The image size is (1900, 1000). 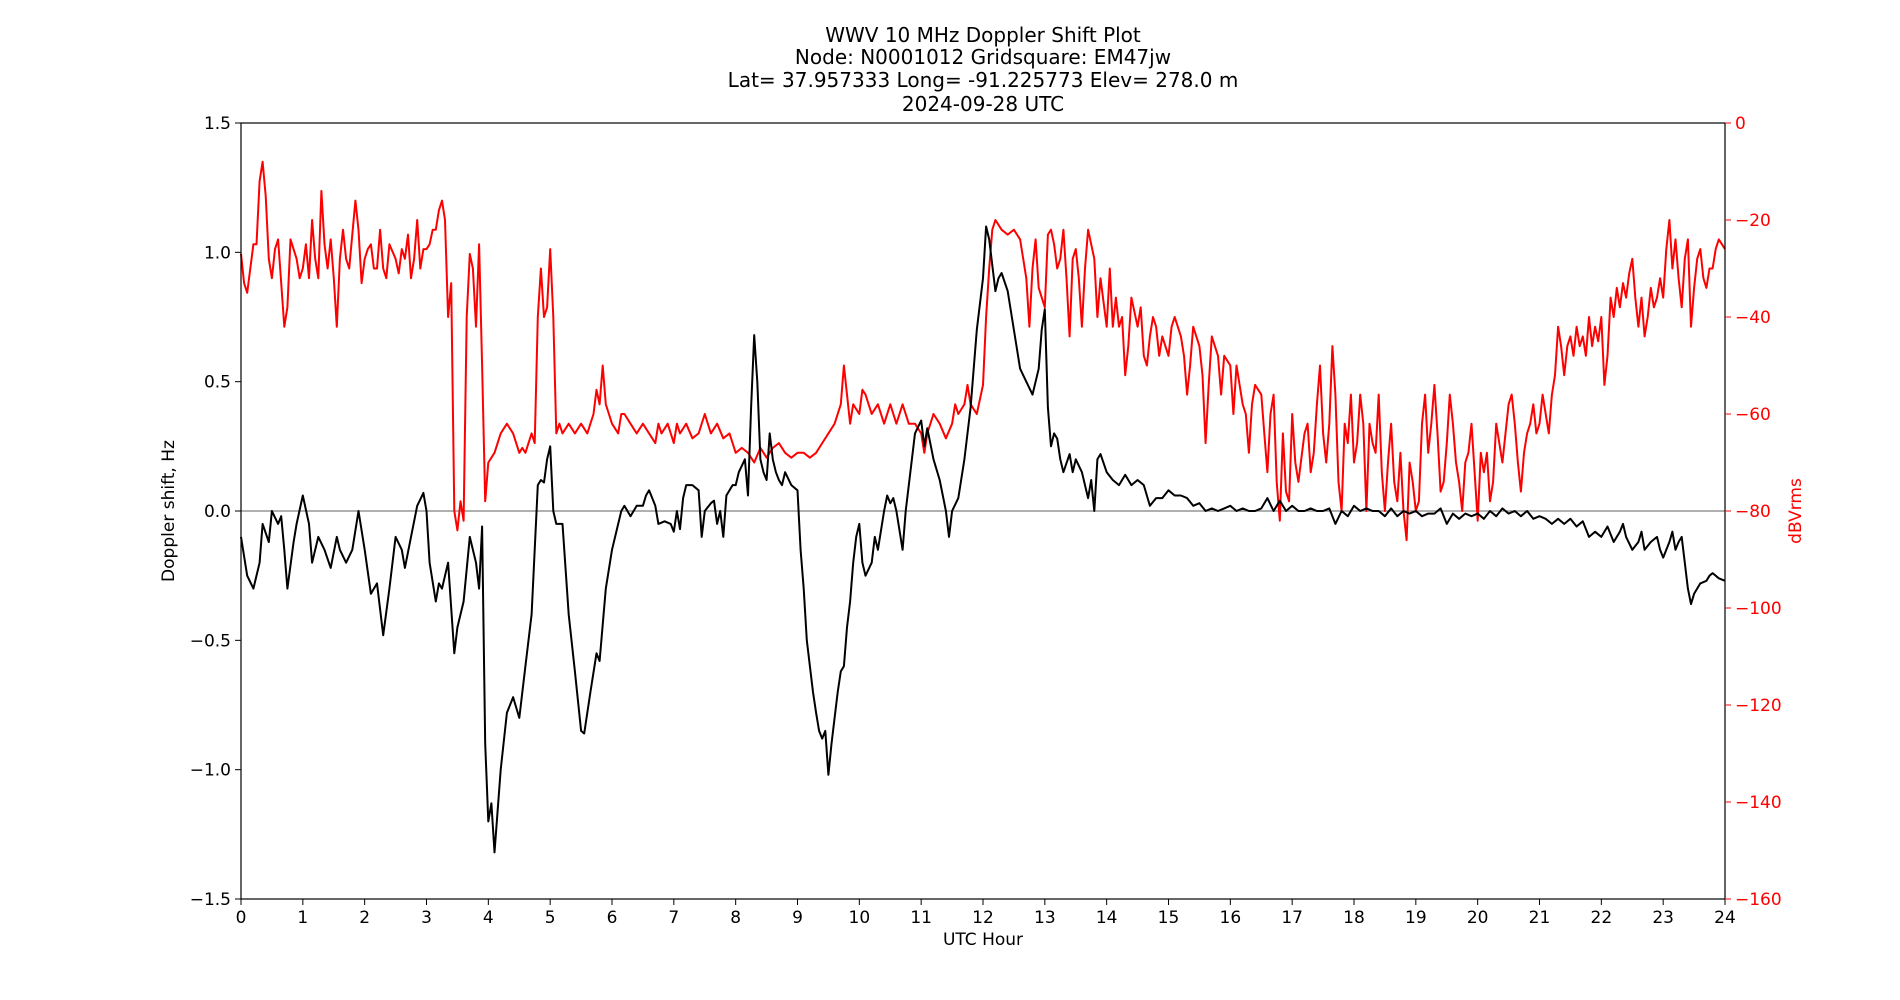 What do you see at coordinates (1045, 918) in the screenshot?
I see `x-tick-label: 13` at bounding box center [1045, 918].